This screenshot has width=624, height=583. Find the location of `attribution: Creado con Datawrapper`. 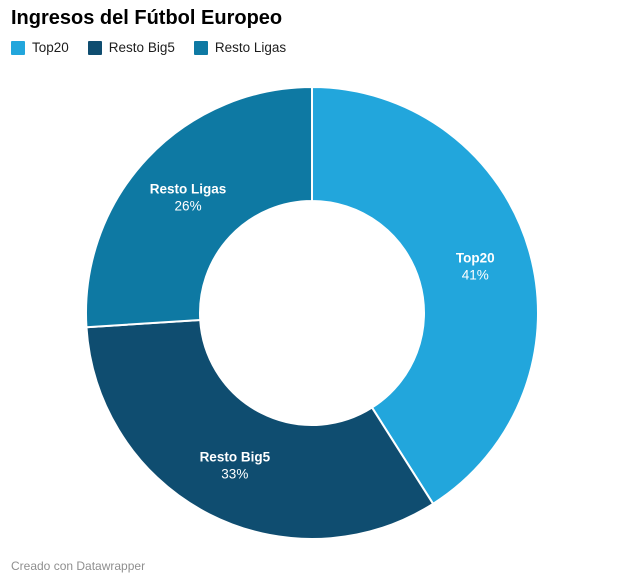

attribution: Creado con Datawrapper is located at coordinates (78, 566).